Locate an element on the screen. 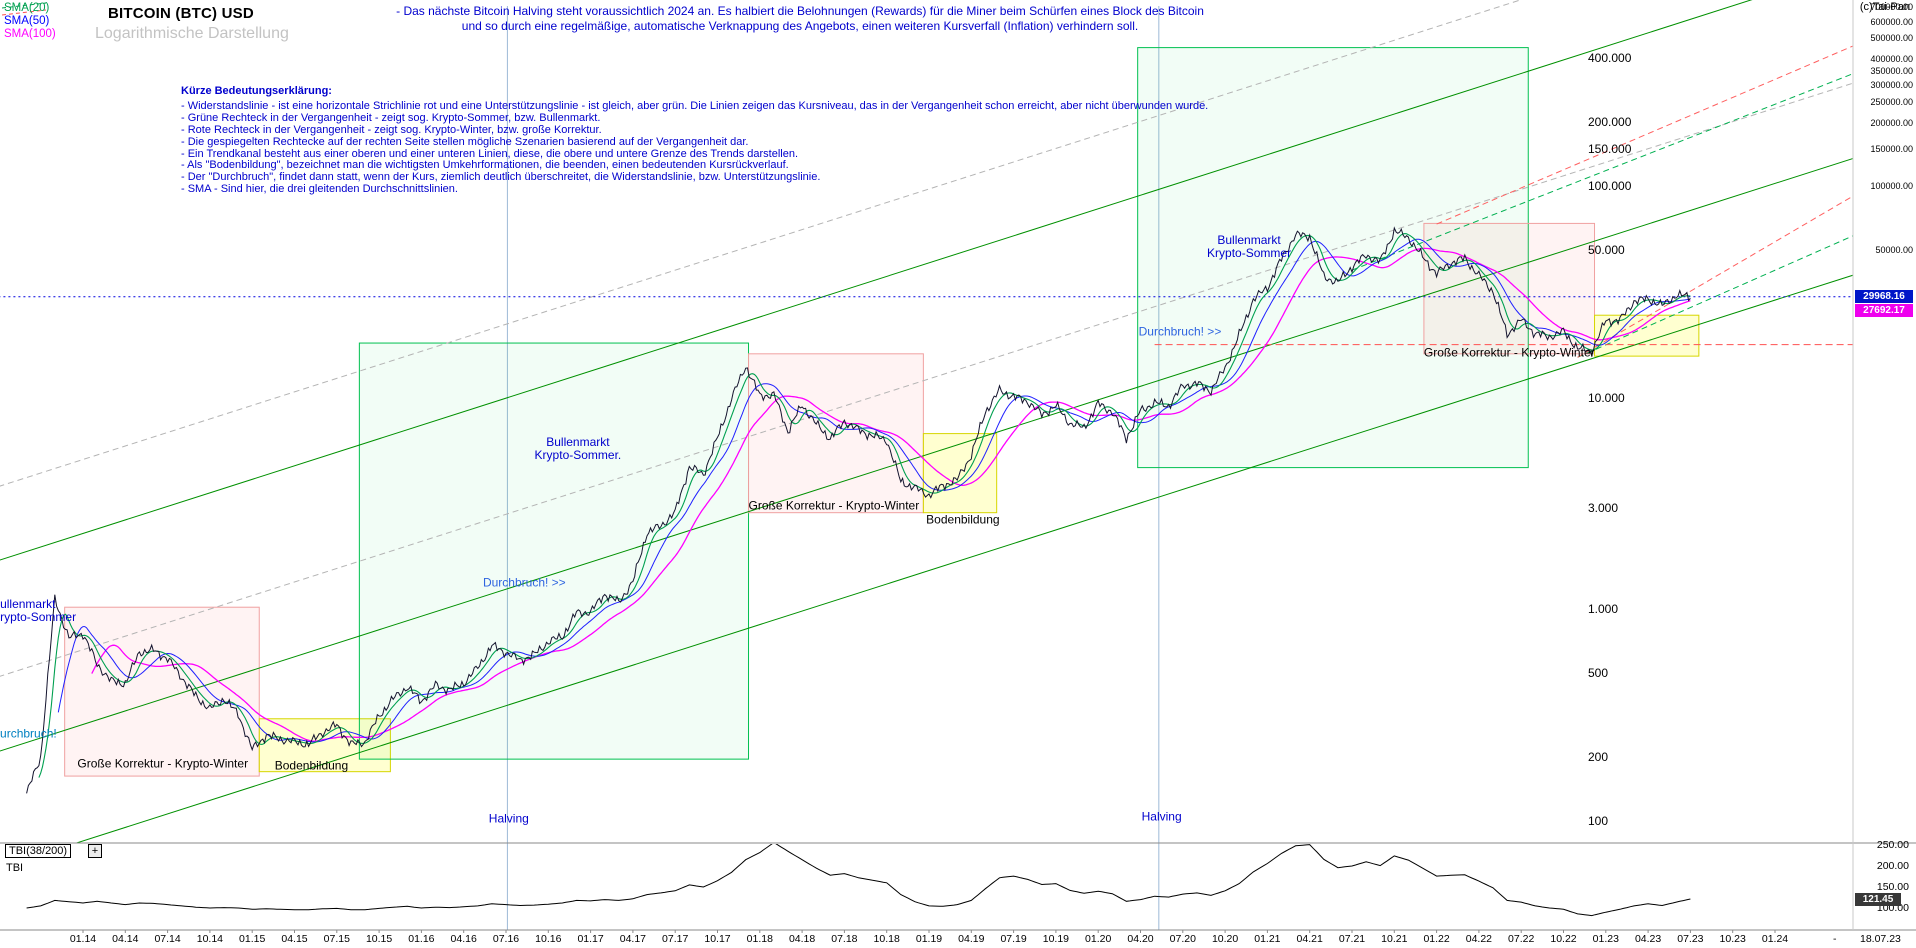 This screenshot has height=948, width=1916. tbi-plot is located at coordinates (858, 880).